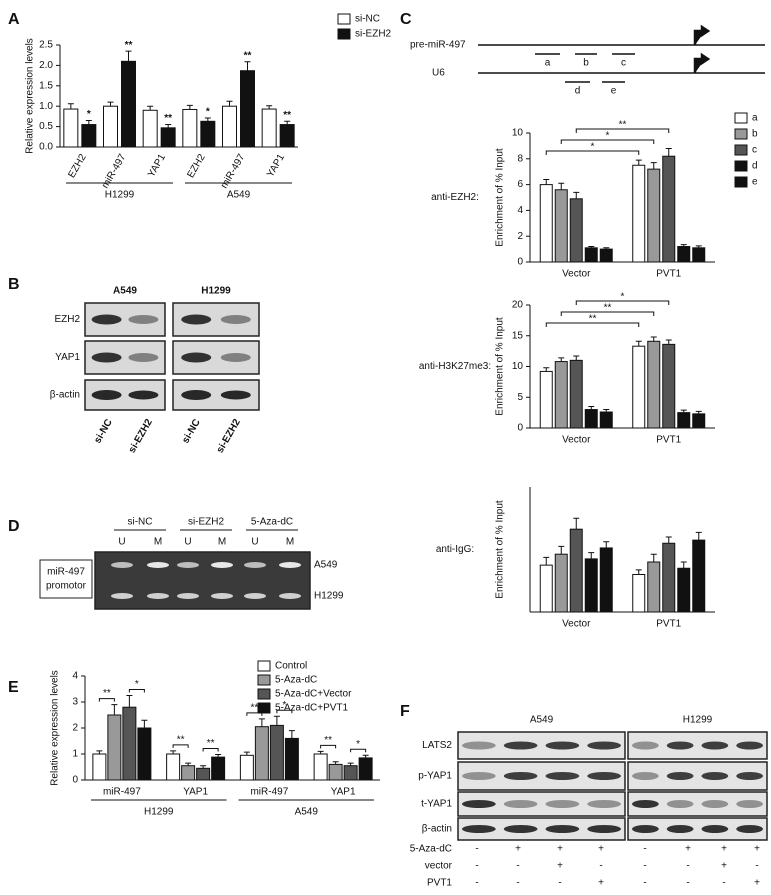 This screenshot has height=895, width=771. Describe the element at coordinates (14, 284) in the screenshot. I see `panel-label: B` at that location.